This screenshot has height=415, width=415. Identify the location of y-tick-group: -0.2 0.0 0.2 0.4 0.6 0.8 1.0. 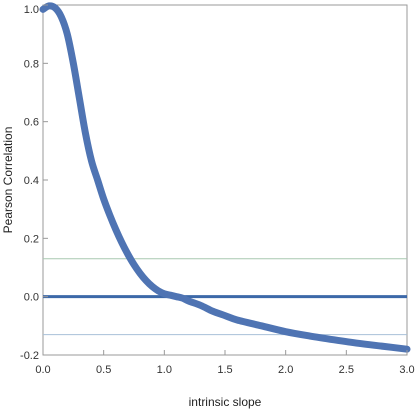
(34, 183).